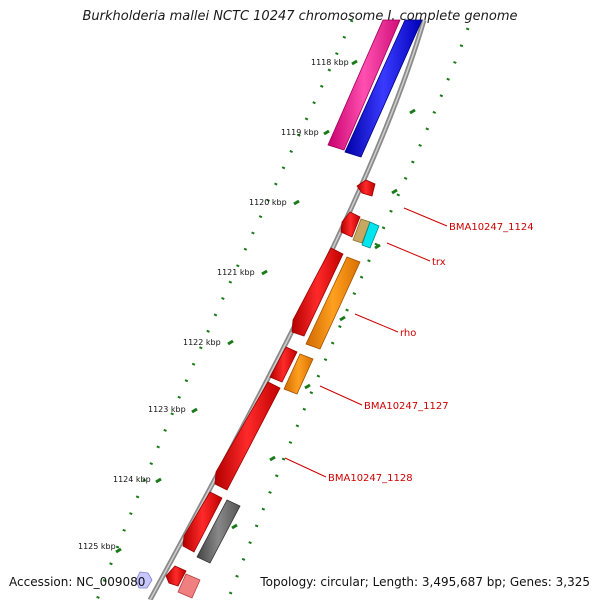  Describe the element at coordinates (330, 62) in the screenshot. I see `tick-label: 1118 kbp` at that location.